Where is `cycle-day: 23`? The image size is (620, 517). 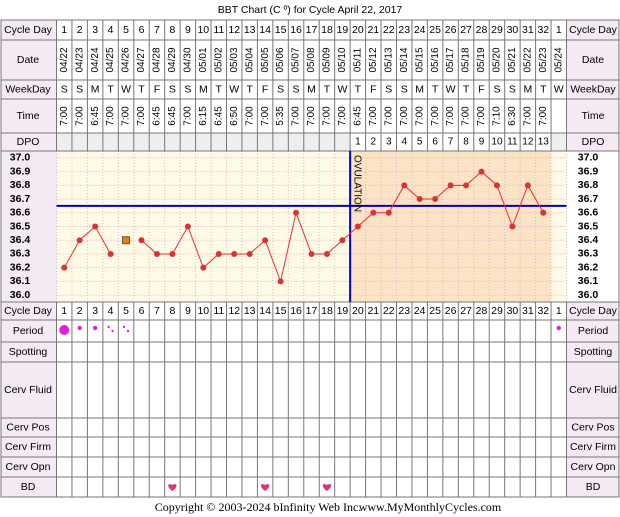 cycle-day: 23 is located at coordinates (404, 30).